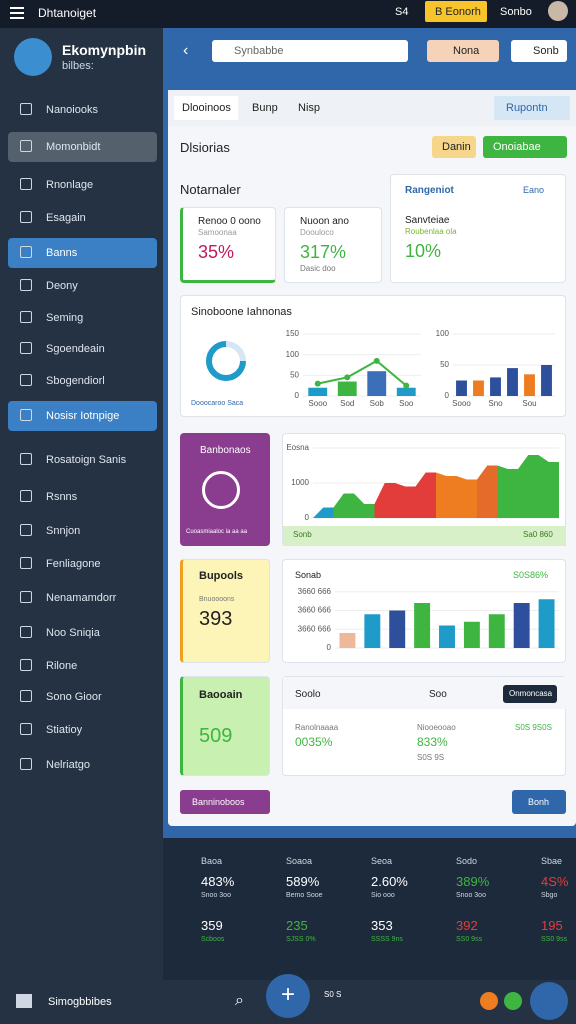 The width and height of the screenshot is (576, 1024). Describe the element at coordinates (24, 1001) in the screenshot. I see `nav-icon` at that location.